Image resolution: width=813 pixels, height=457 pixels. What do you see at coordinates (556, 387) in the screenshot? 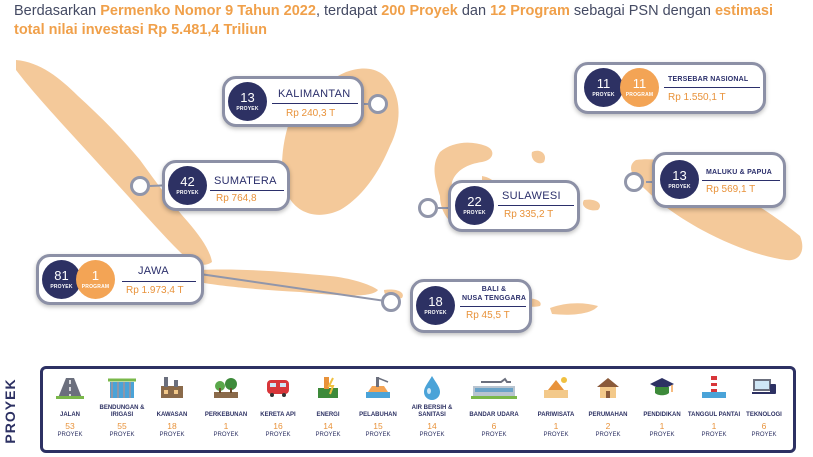
I see `tourism-icon` at bounding box center [556, 387].